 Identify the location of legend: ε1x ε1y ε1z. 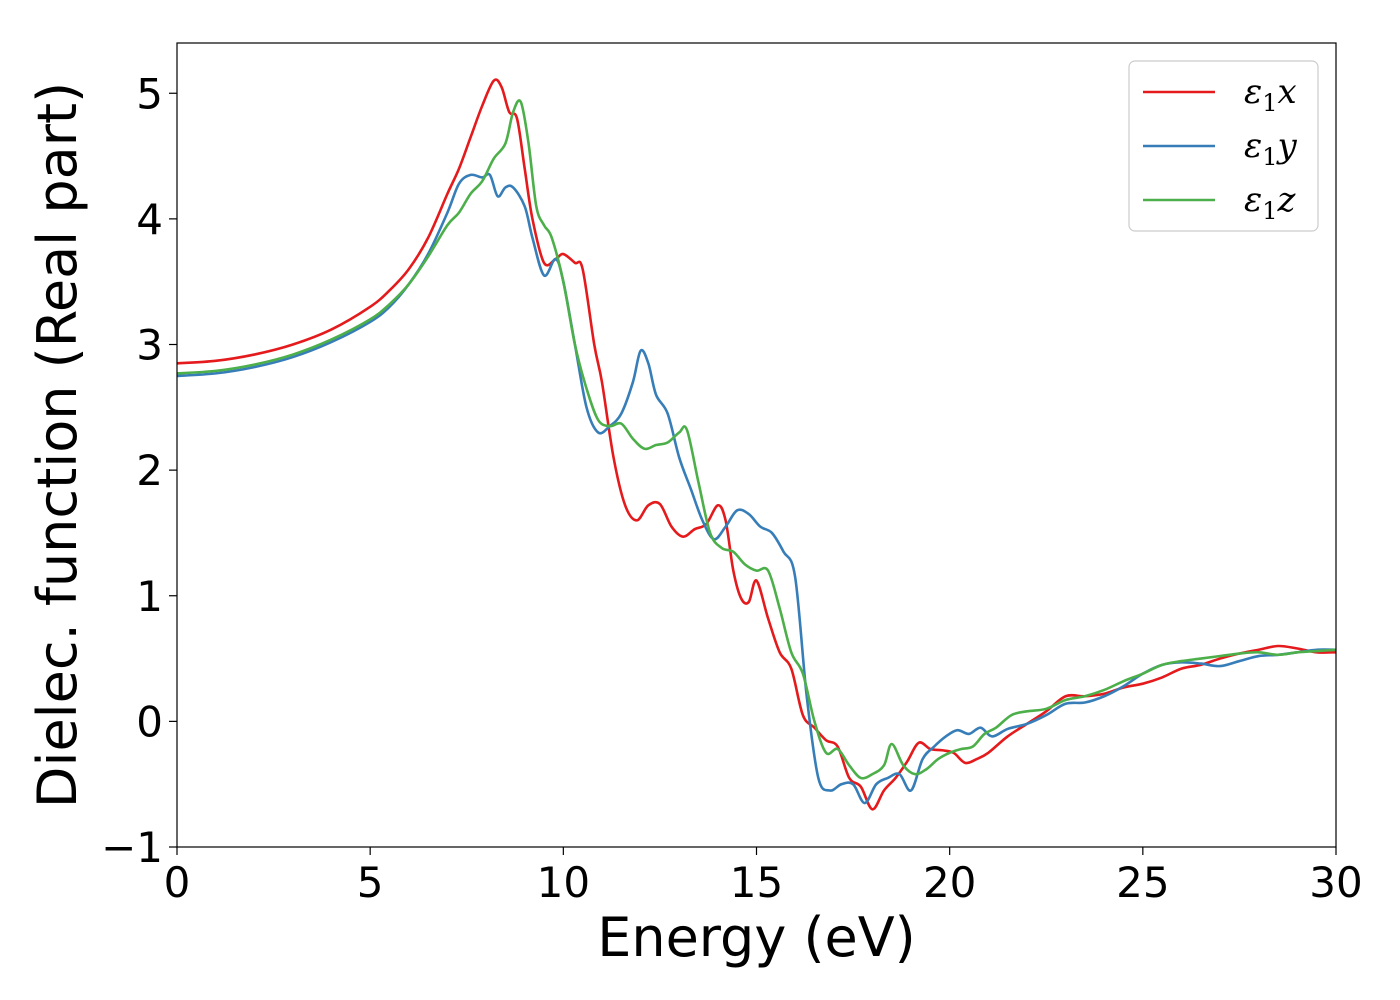
(1223, 146).